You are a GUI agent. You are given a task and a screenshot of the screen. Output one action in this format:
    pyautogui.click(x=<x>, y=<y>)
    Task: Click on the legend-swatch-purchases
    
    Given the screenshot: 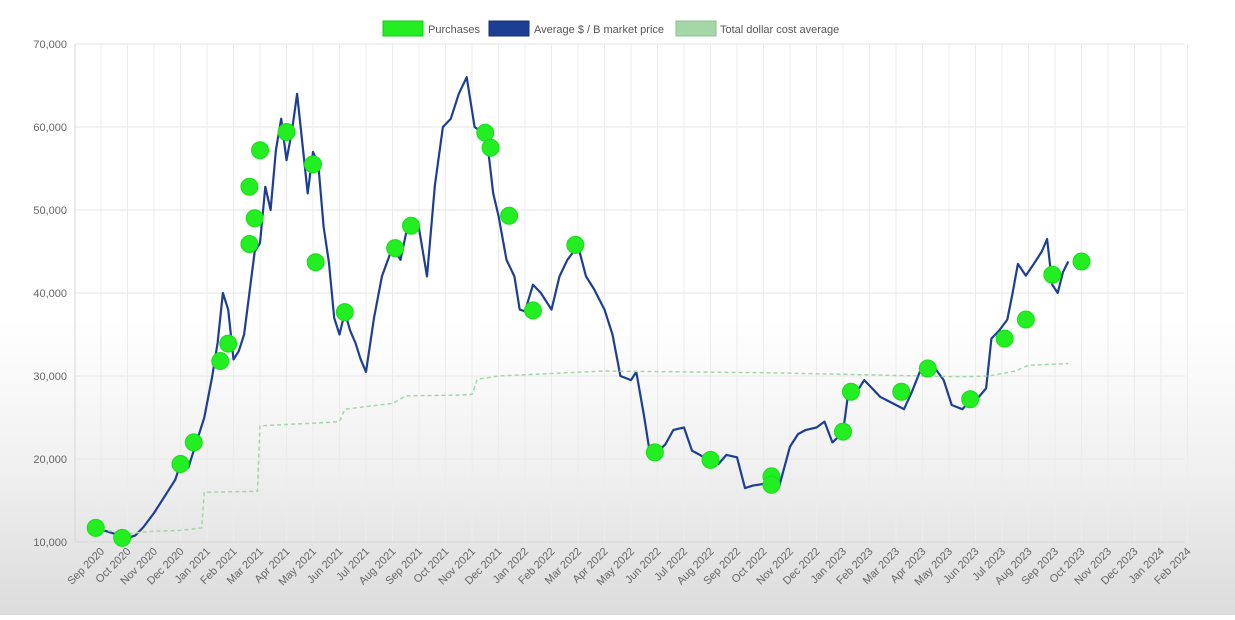 What is the action you would take?
    pyautogui.click(x=403, y=28)
    